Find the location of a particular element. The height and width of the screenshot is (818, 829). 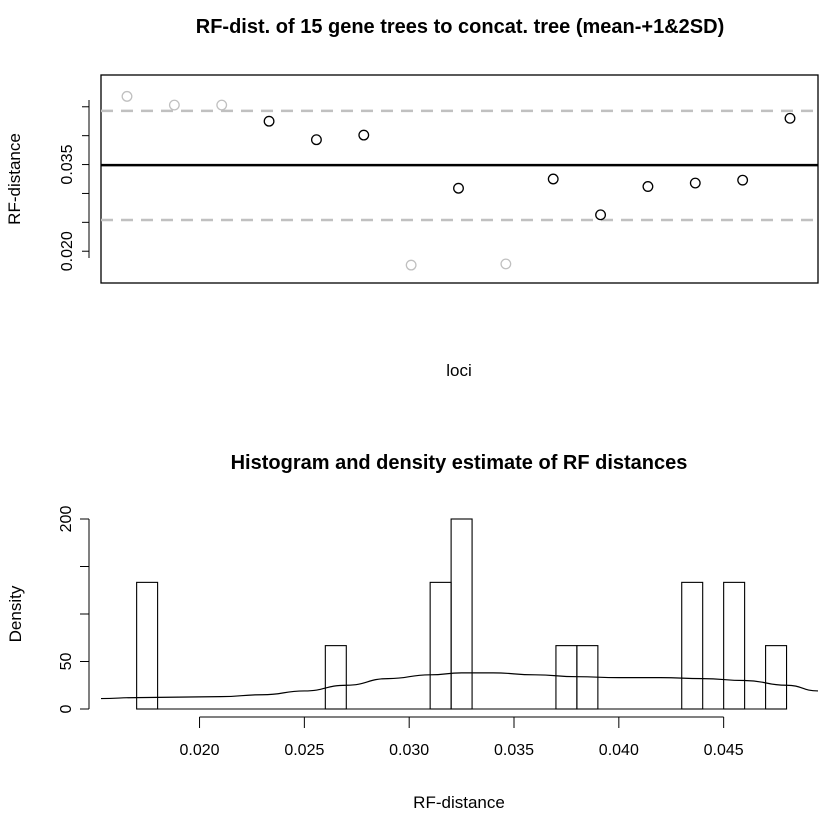

scatter-y-axis-label: RF-distance is located at coordinates (14, 179).